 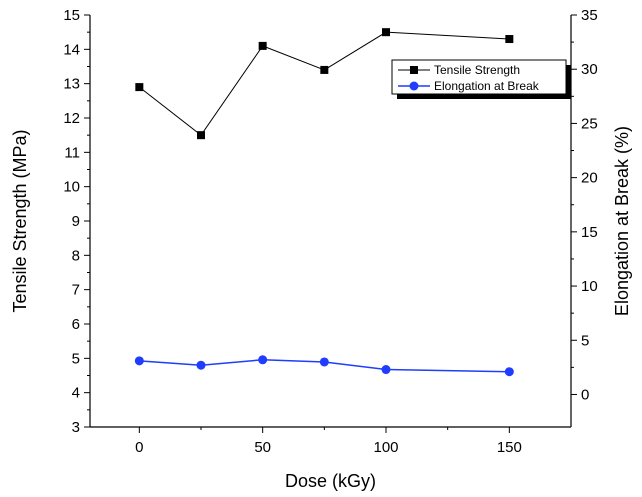 I want to click on x-tick-label: 150, so click(x=509, y=447).